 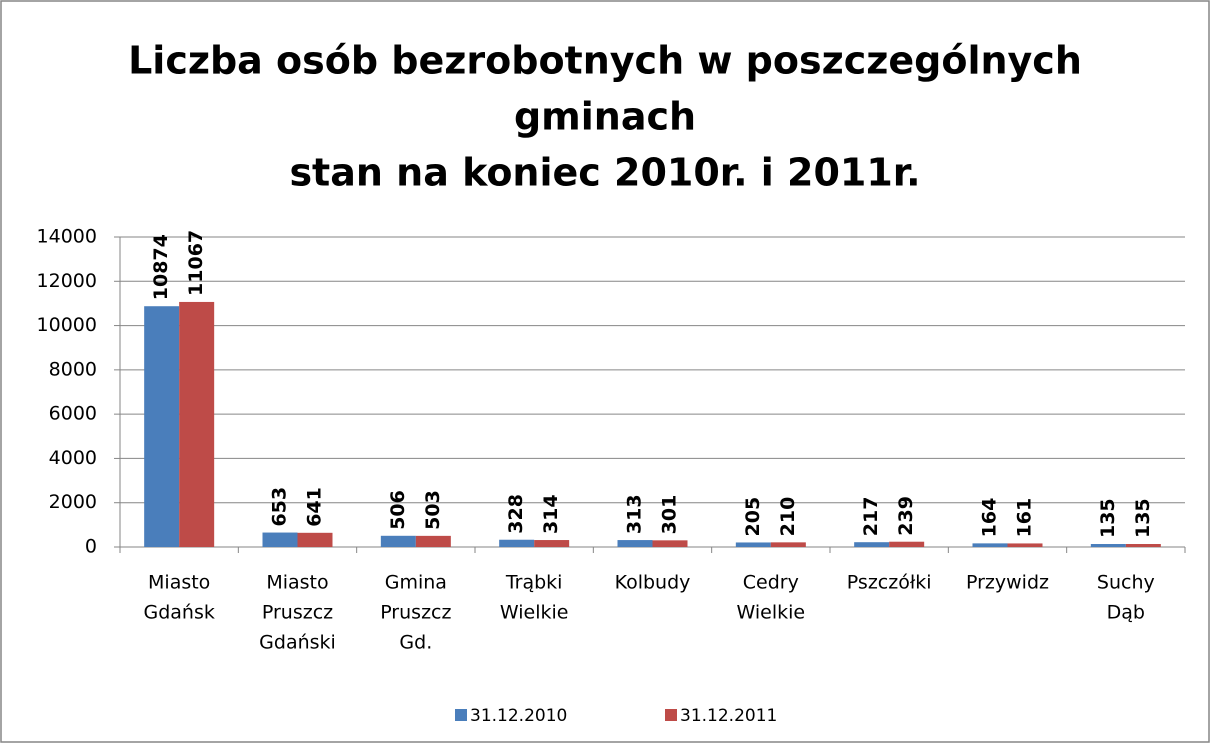 What do you see at coordinates (280, 507) in the screenshot?
I see `value-label: 653` at bounding box center [280, 507].